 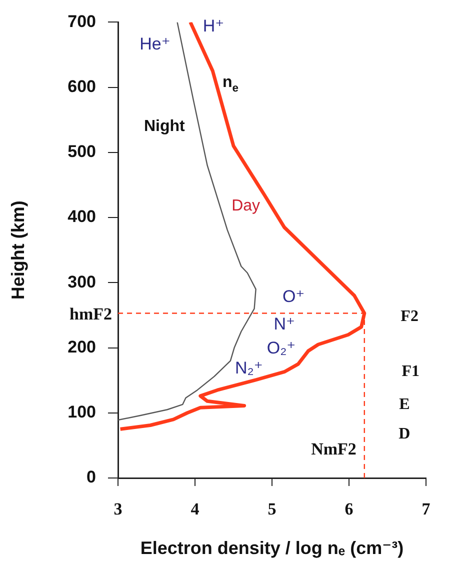 I want to click on series-label: Night, so click(x=165, y=126).